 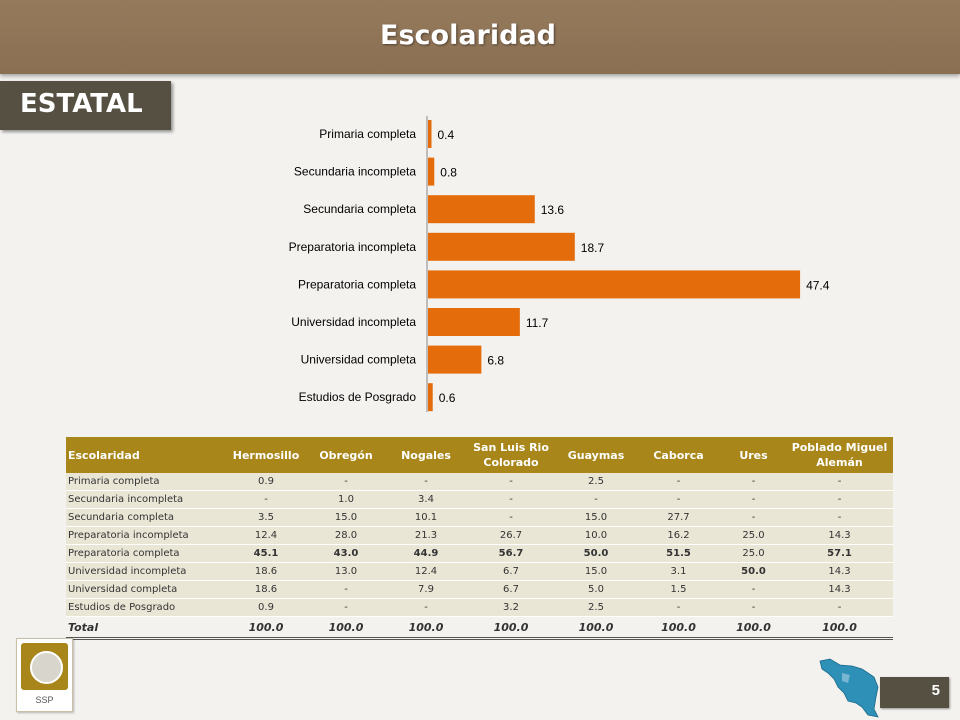 What do you see at coordinates (266, 455) in the screenshot?
I see `column-header: Hermosillo` at bounding box center [266, 455].